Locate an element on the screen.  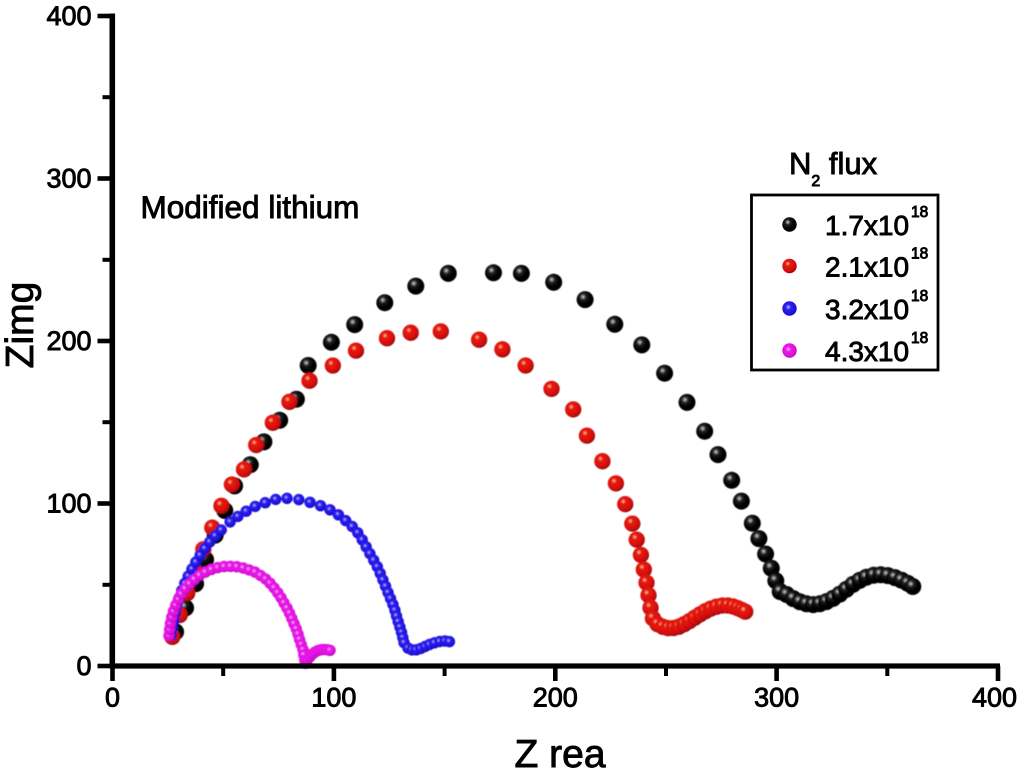
svg-text: Z rea is located at coordinates (559, 751).